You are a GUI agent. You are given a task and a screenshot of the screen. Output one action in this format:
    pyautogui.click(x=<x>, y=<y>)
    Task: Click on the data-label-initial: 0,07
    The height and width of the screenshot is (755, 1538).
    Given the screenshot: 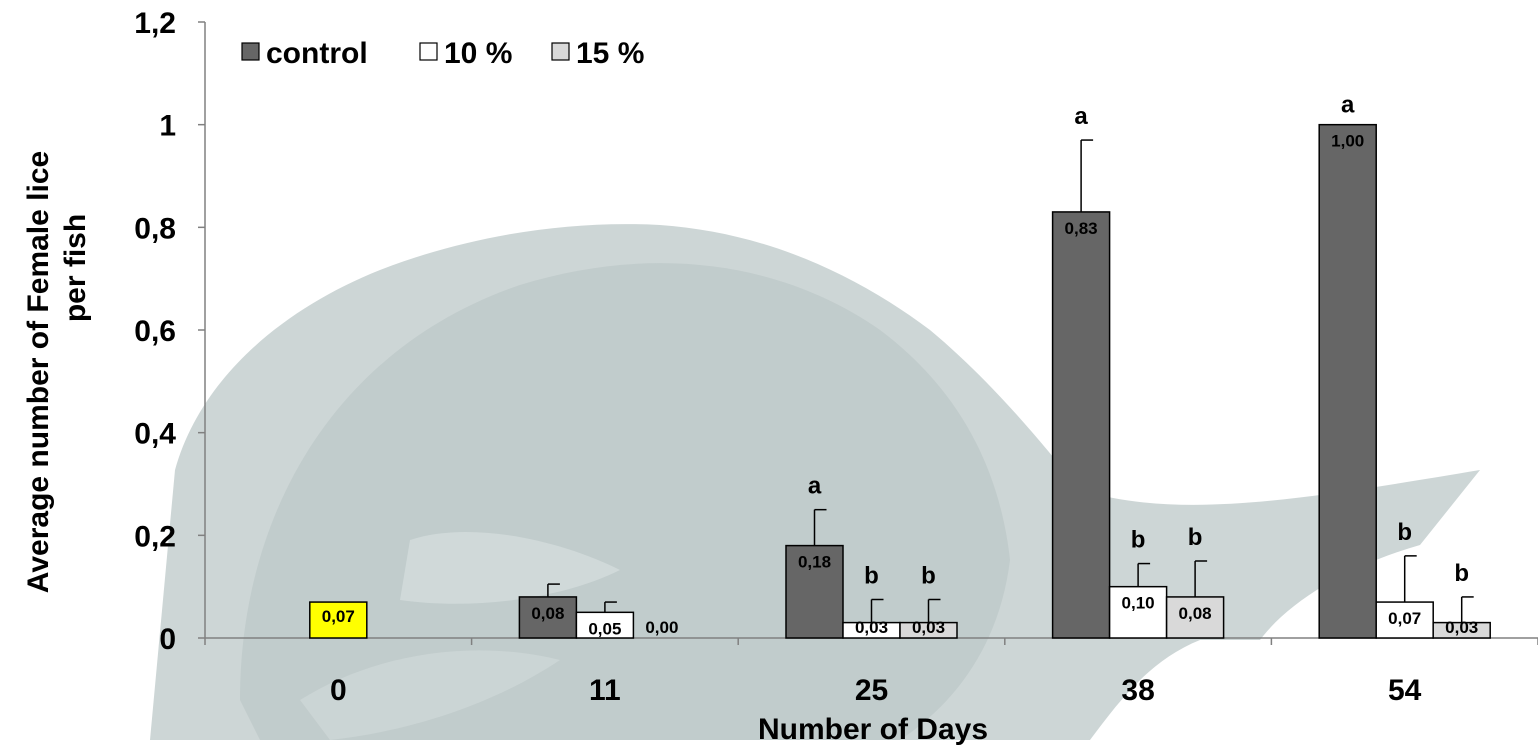 What is the action you would take?
    pyautogui.click(x=338, y=616)
    